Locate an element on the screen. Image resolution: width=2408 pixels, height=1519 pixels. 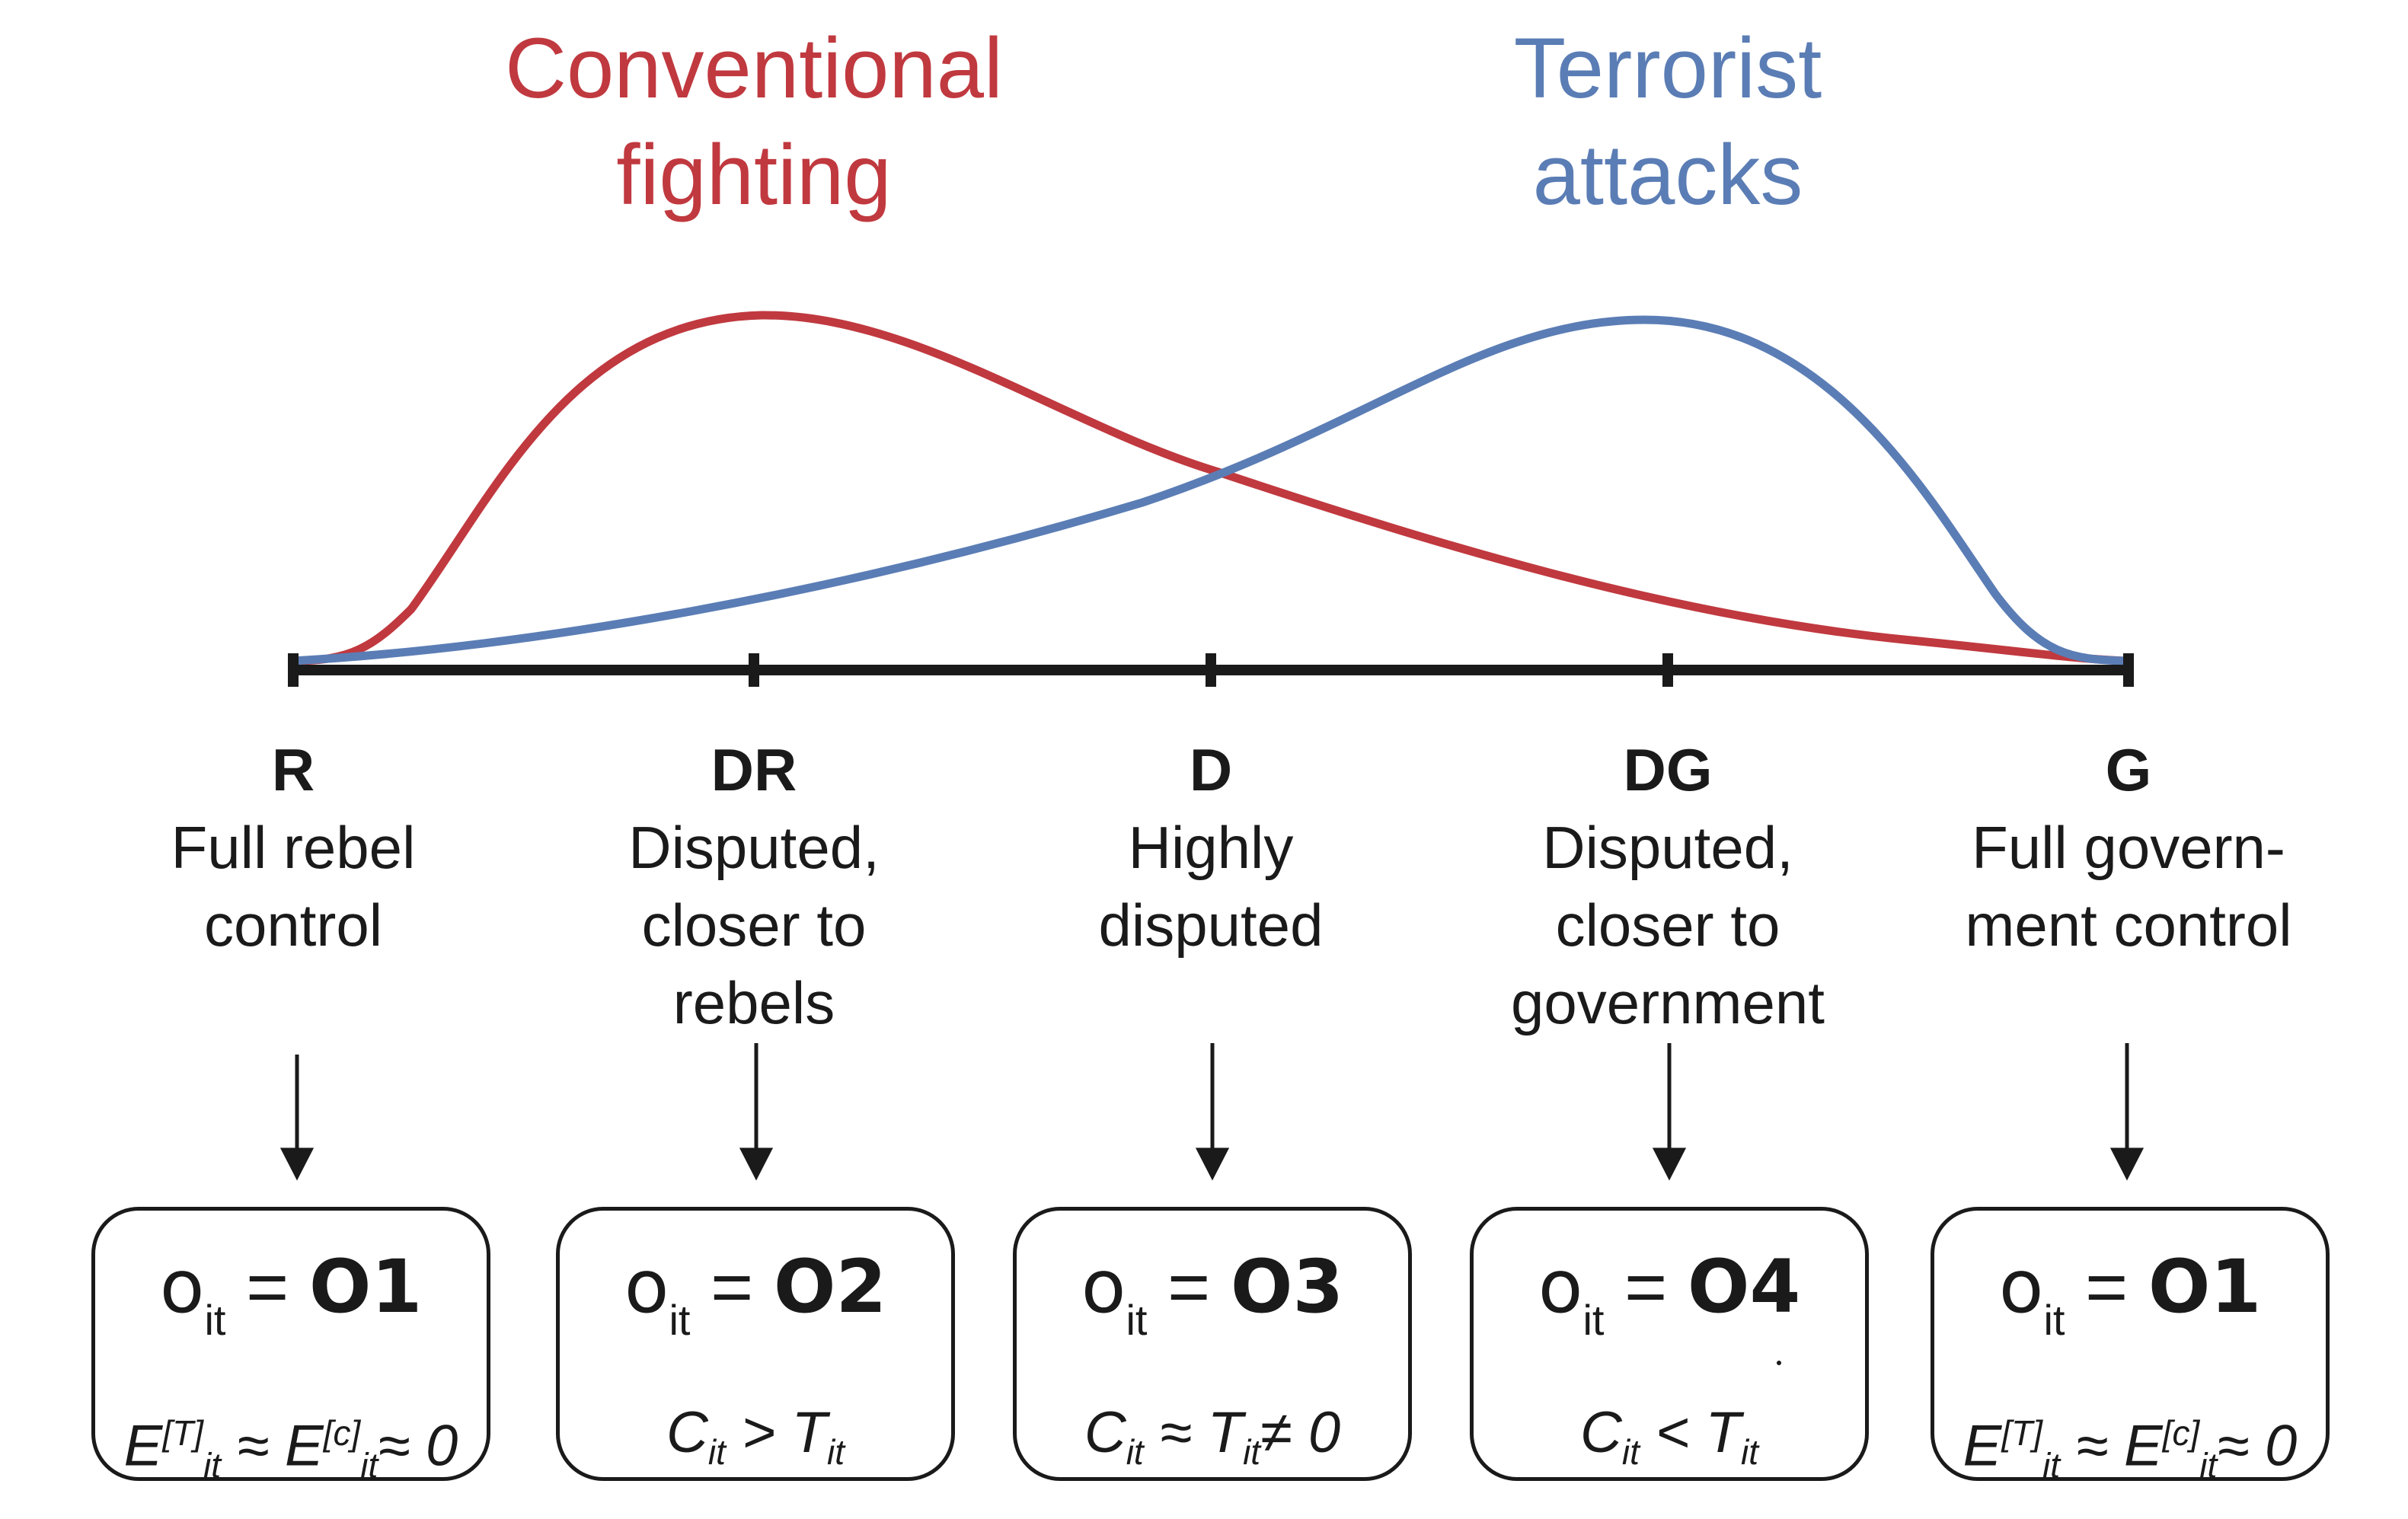
title-conventional-line1: Conventional is located at coordinates (754, 68).